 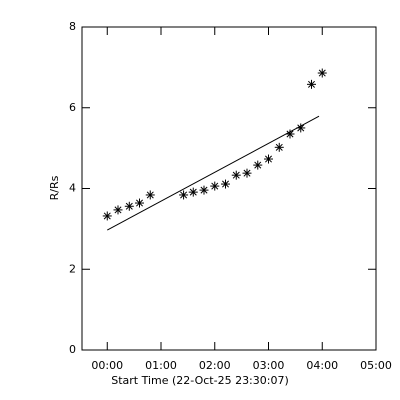 What do you see at coordinates (269, 365) in the screenshot?
I see `x-tick-label: 03:00` at bounding box center [269, 365].